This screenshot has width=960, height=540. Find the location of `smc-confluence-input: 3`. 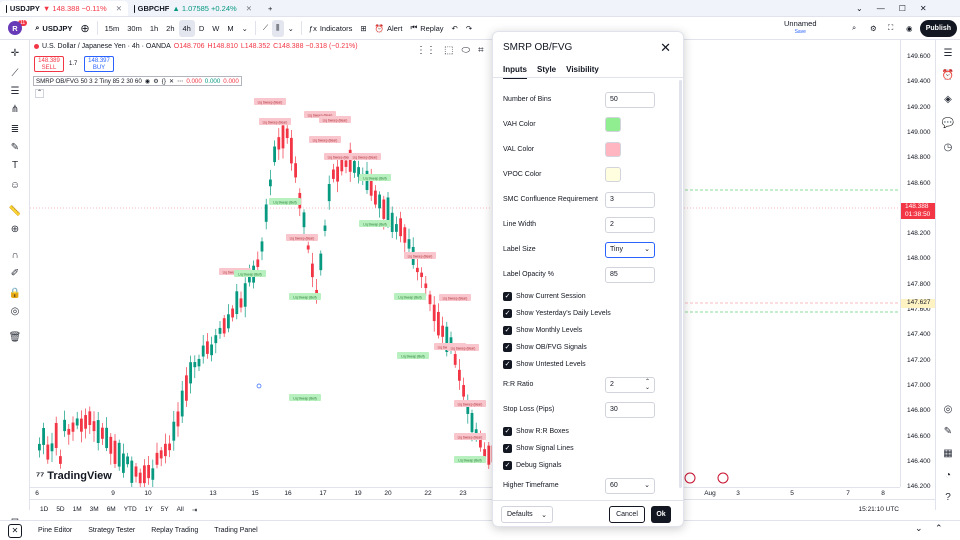

smc-confluence-input: 3 is located at coordinates (630, 200).